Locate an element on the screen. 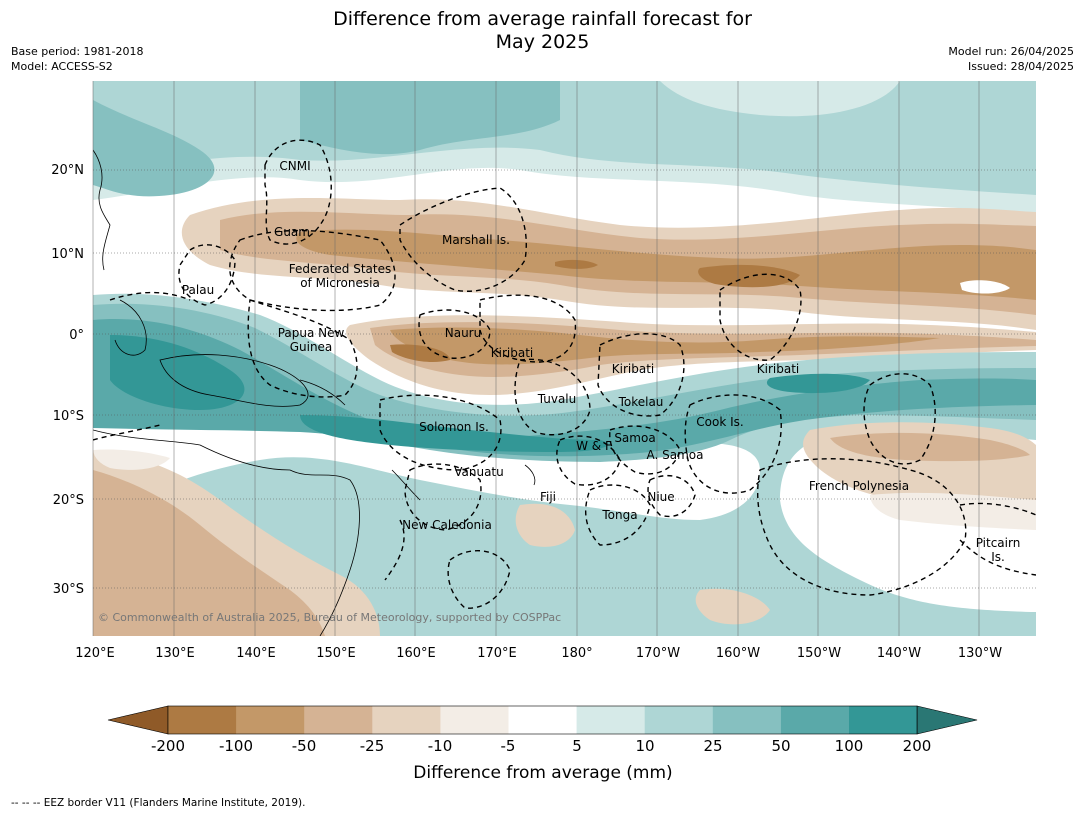 The height and width of the screenshot is (816, 1085). issued-date: Issued: 28/04/2025 is located at coordinates (1020, 66).